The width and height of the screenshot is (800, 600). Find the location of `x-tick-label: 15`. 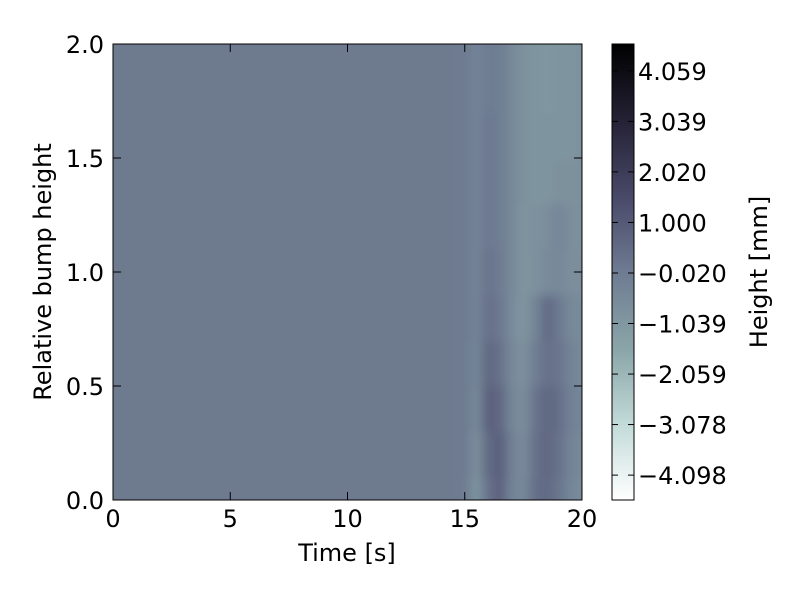

x-tick-label: 15 is located at coordinates (464, 519).